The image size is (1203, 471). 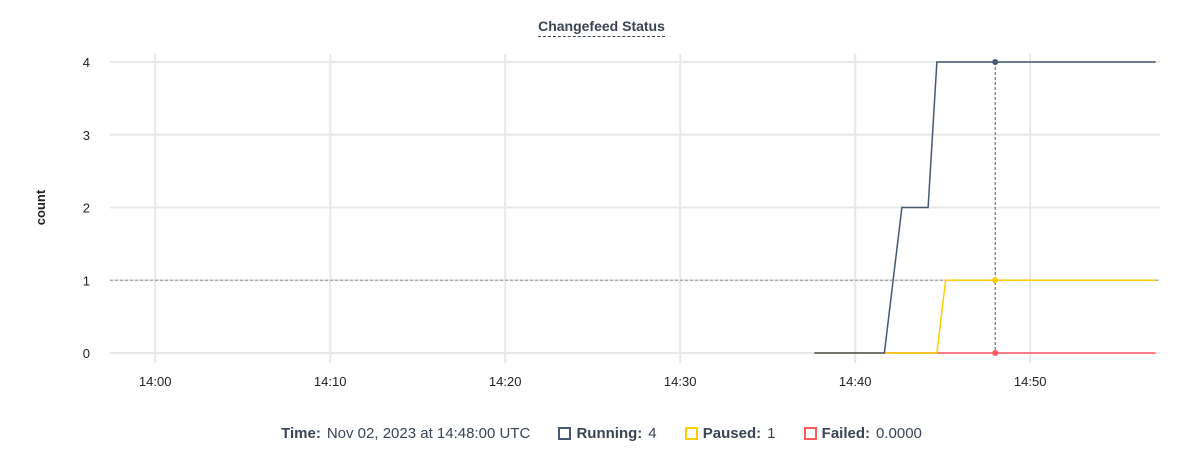 I want to click on legend-failed: Failed: 0.0000, so click(x=862, y=433).